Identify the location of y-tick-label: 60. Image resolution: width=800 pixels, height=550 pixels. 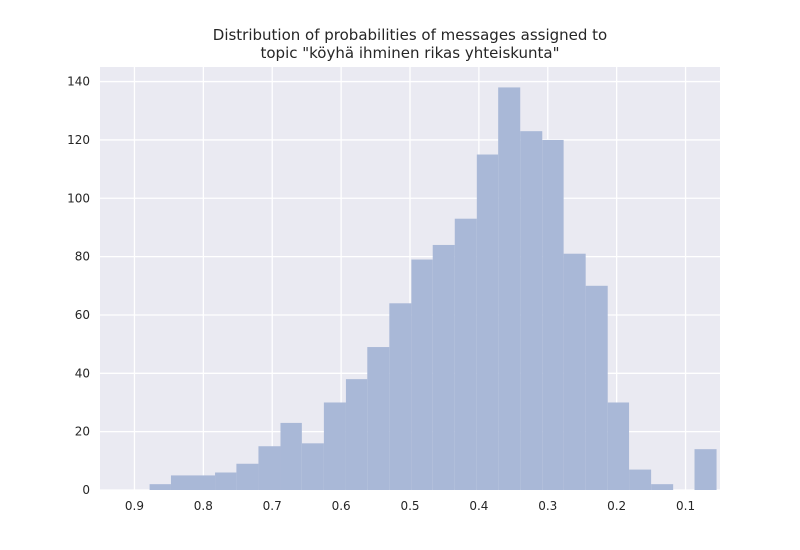
(82, 315).